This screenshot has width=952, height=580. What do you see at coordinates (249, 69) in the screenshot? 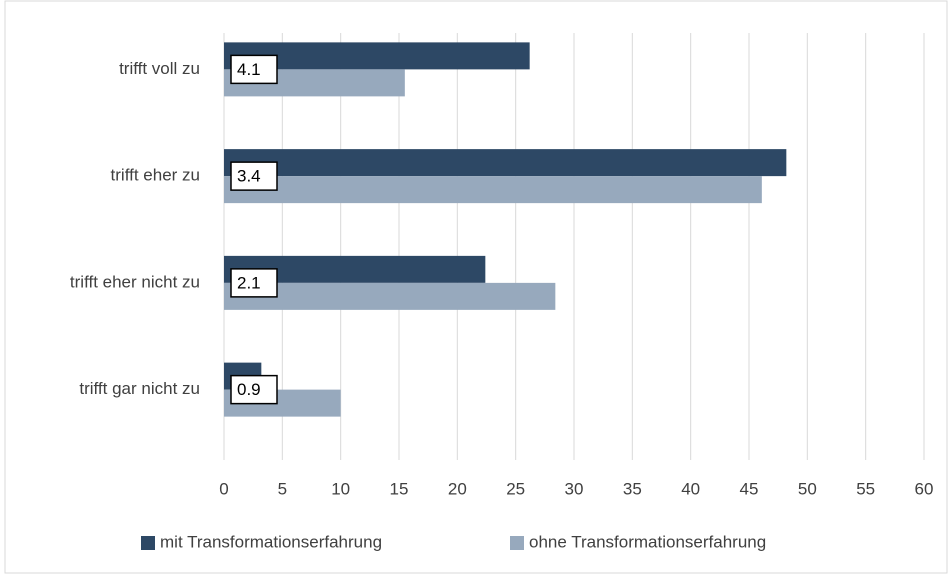
I see `annotation: 4.1` at bounding box center [249, 69].